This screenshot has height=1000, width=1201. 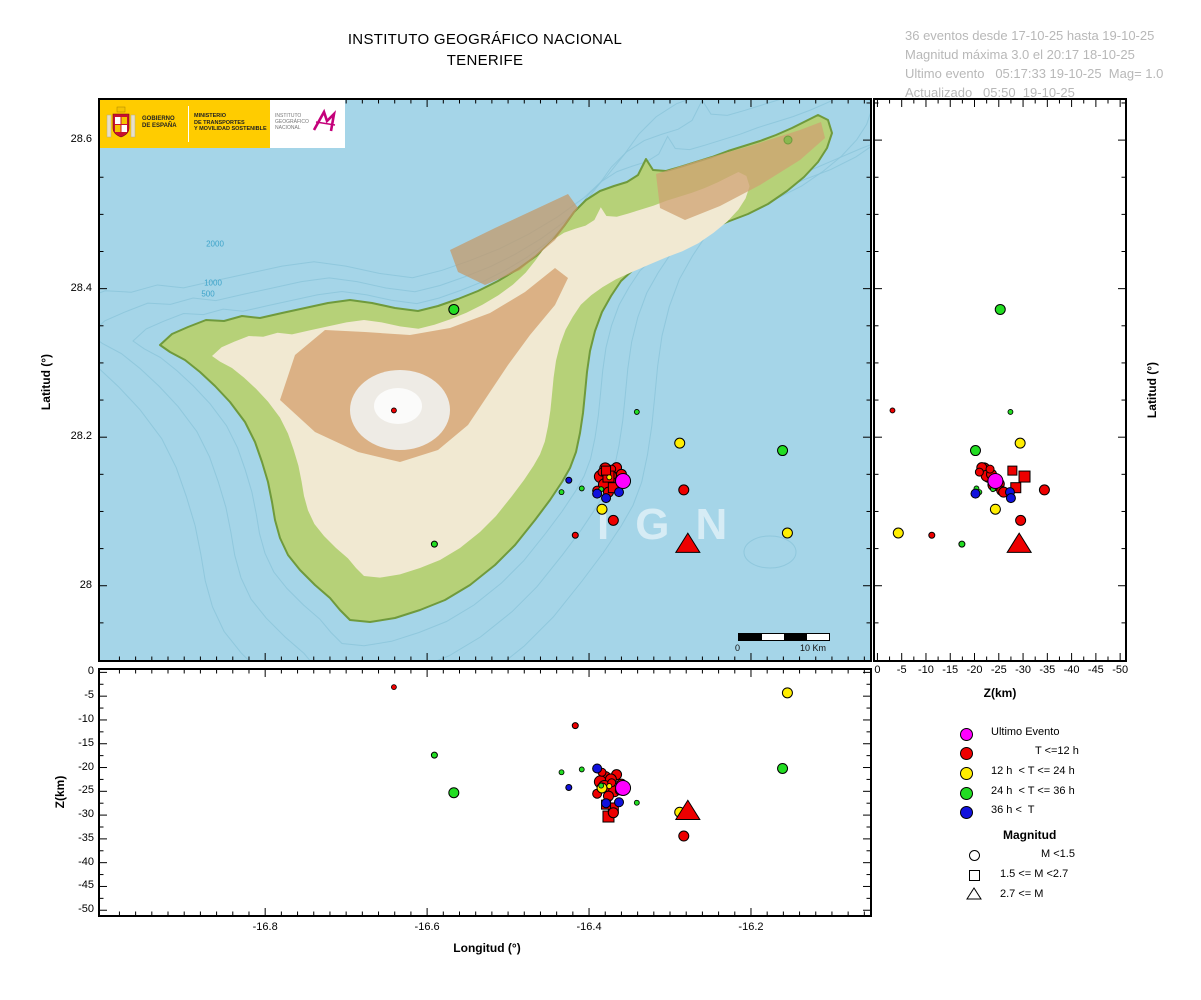 I want to click on gobierno-label: GOBIERNO DE ESPAÑA, so click(x=159, y=122).